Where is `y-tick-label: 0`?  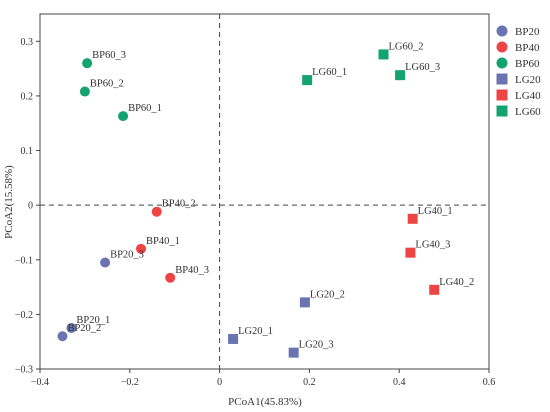
y-tick-label: 0 is located at coordinates (30, 206).